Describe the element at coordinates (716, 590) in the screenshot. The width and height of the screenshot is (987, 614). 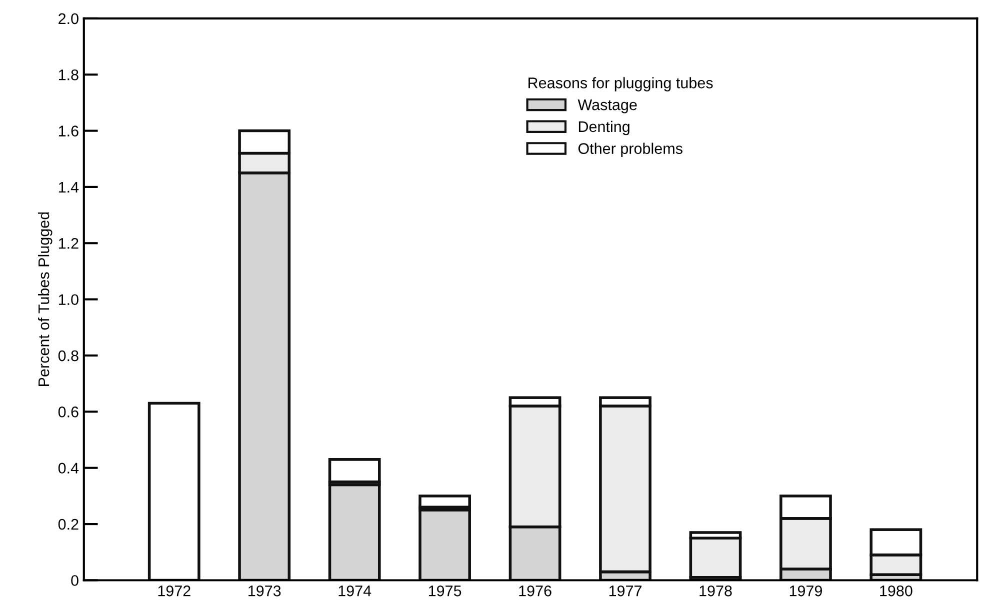
I see `x-tick-label: 1978` at that location.